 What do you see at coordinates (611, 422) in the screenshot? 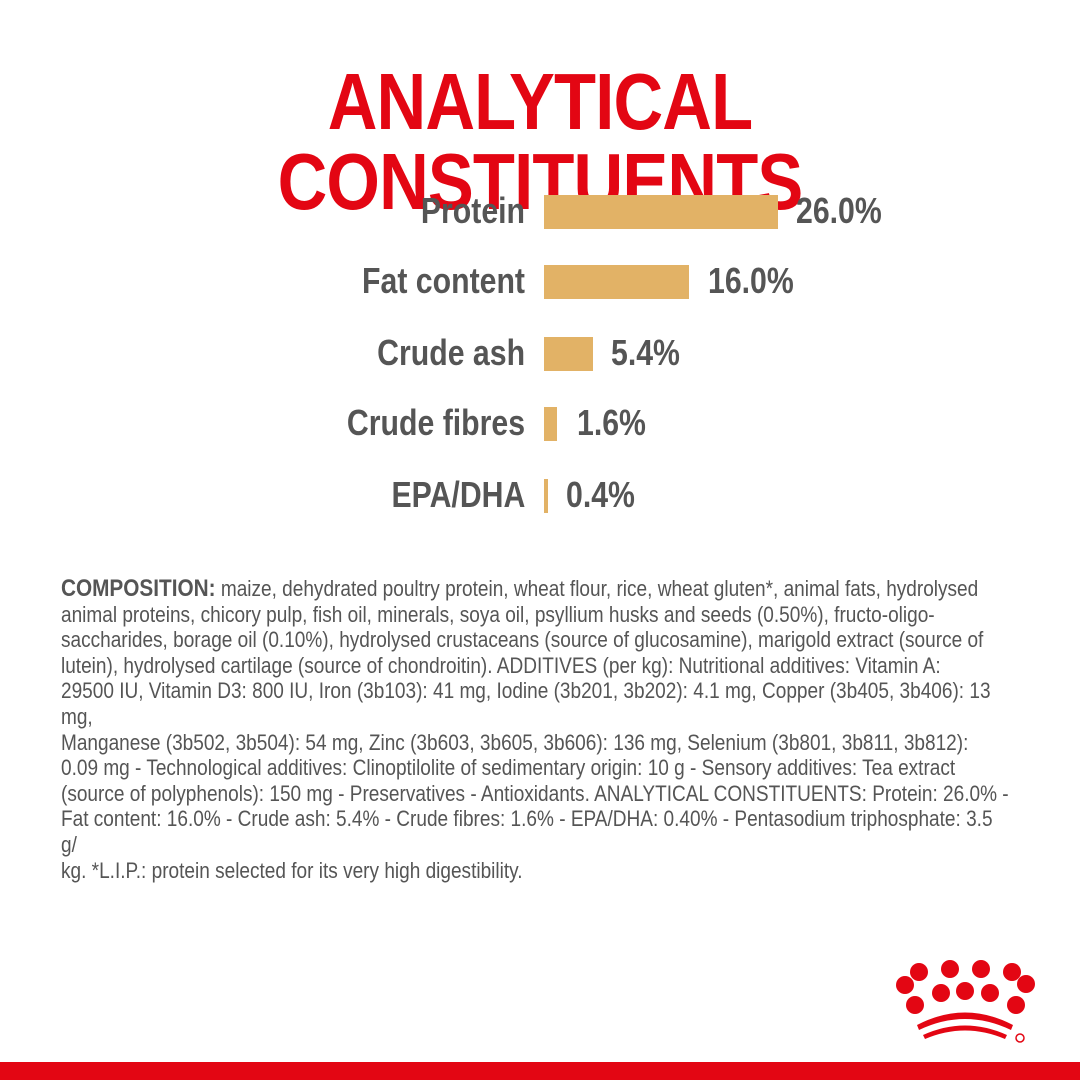
I see `row-value: 1.6%` at bounding box center [611, 422].